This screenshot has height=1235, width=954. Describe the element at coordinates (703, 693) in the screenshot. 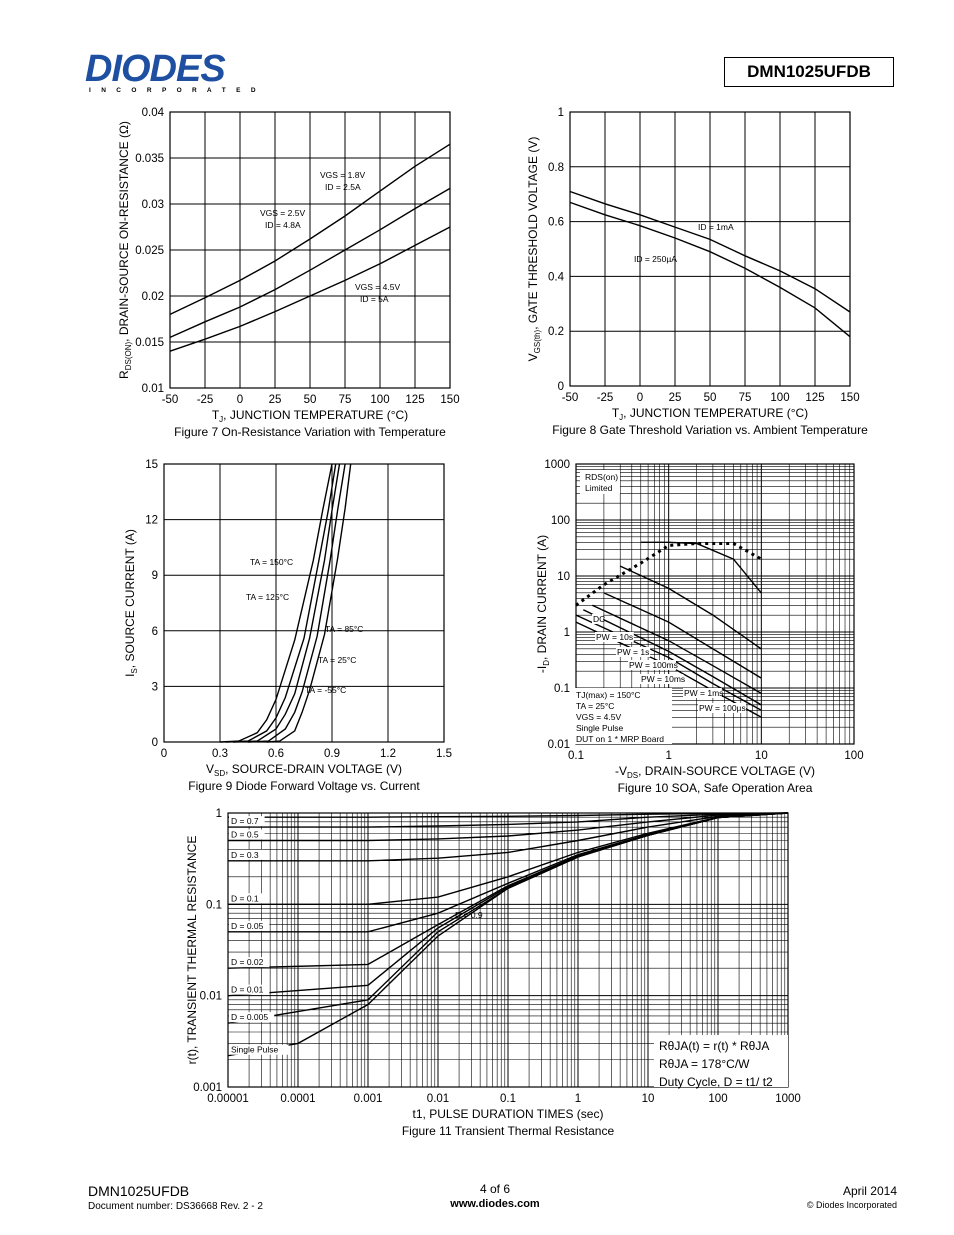

I see `series-label: PW = 1ms` at that location.